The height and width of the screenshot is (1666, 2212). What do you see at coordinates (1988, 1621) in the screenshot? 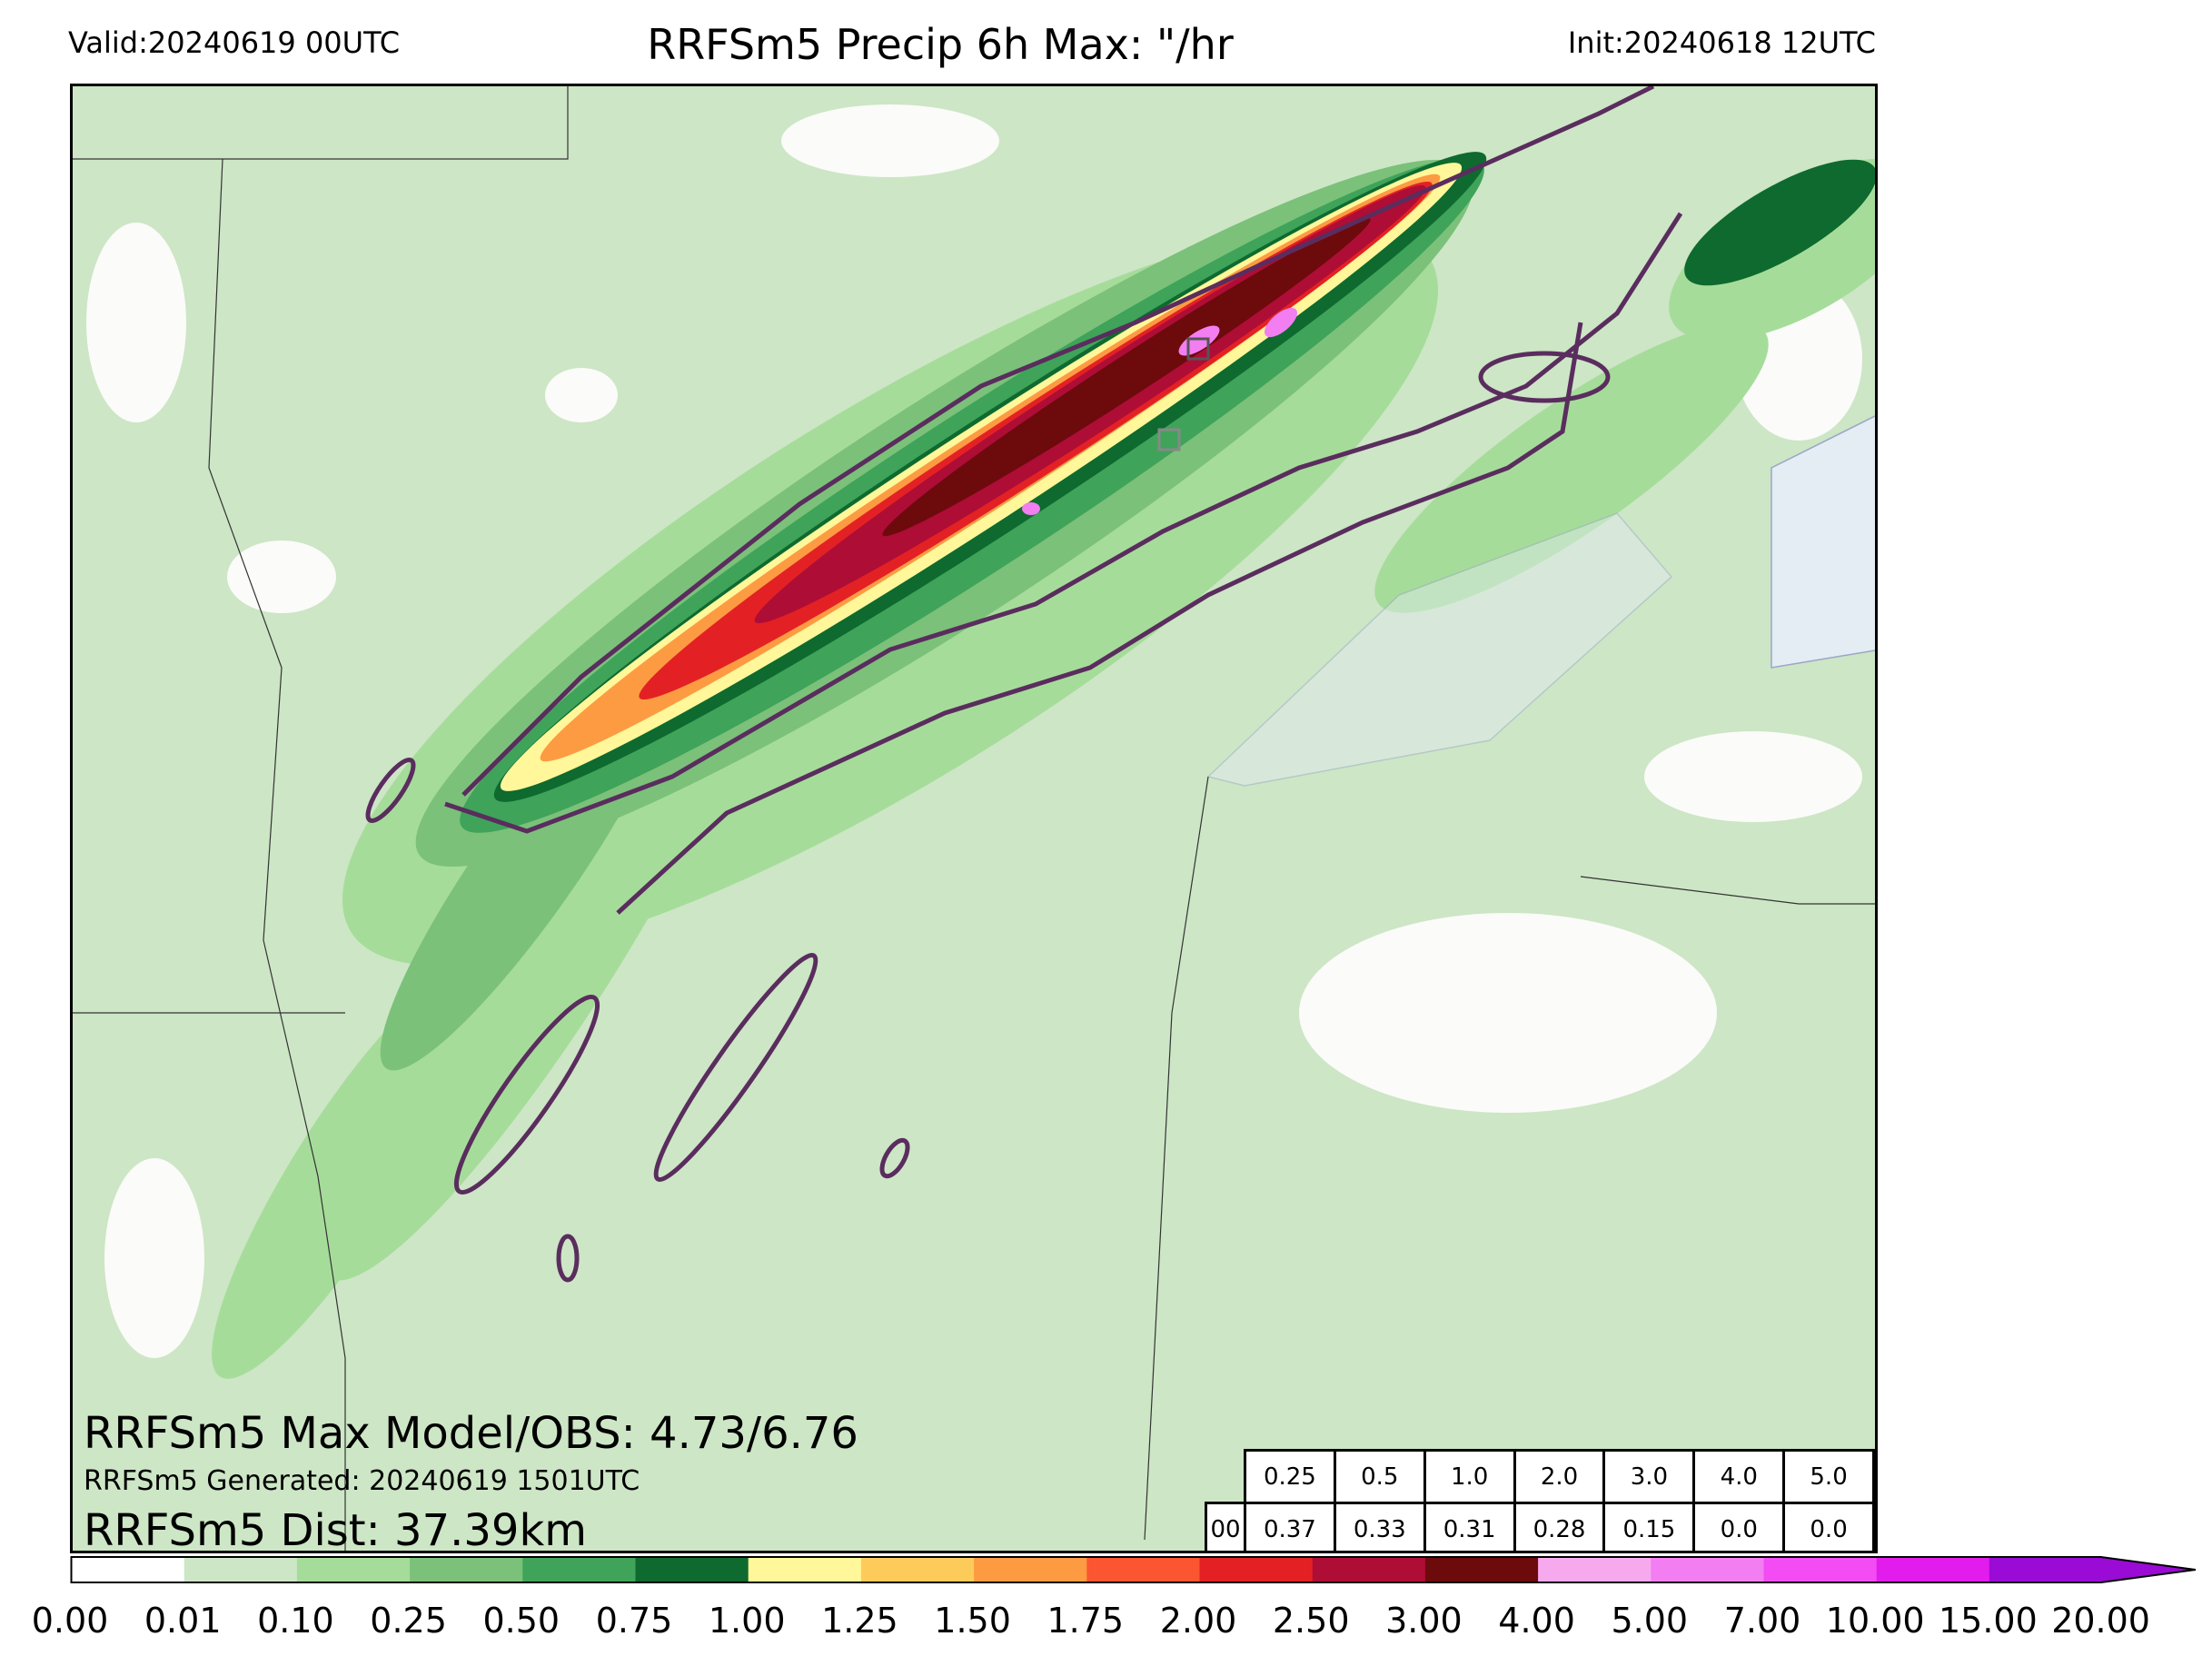
I see `colorbar-tick-label: 15.00` at bounding box center [1988, 1621].